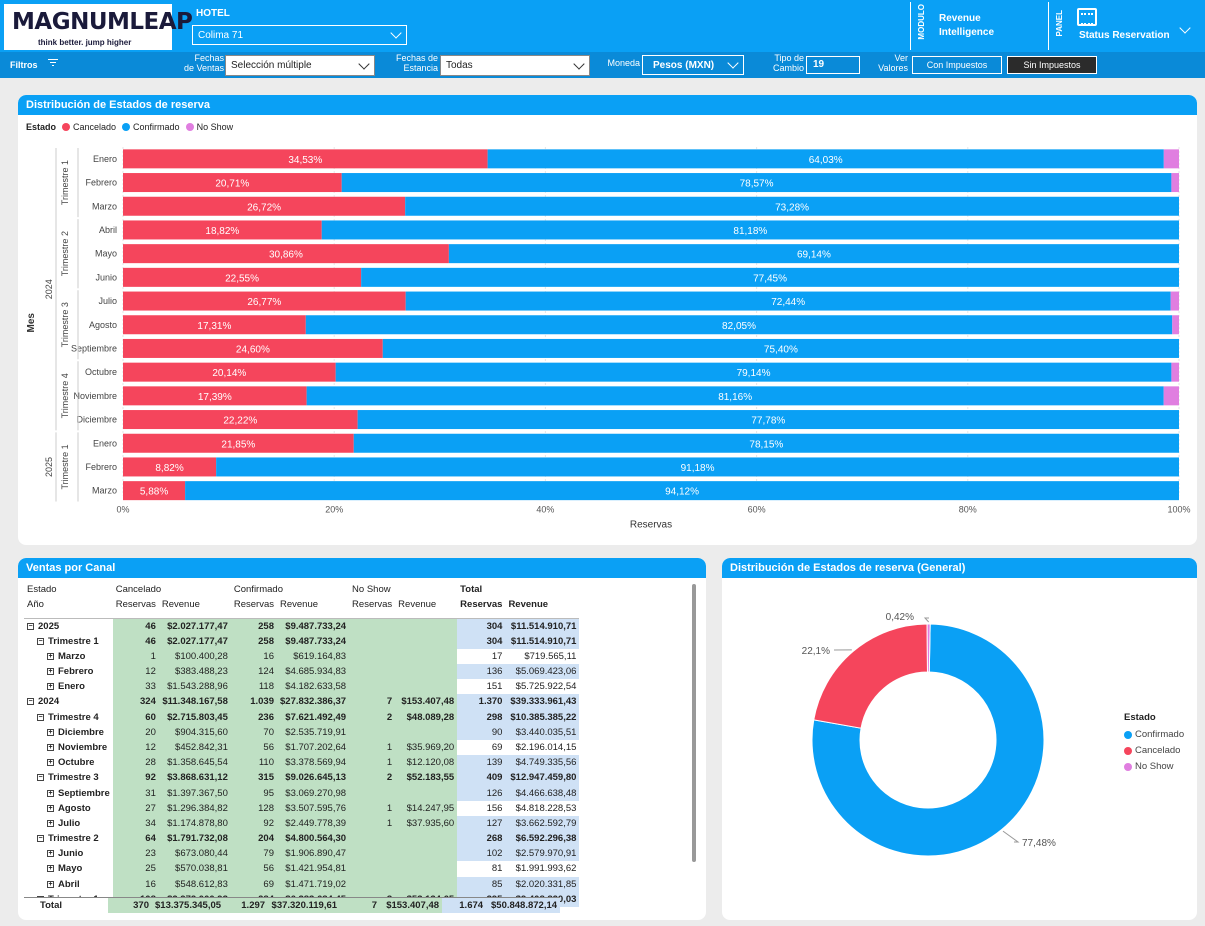  What do you see at coordinates (1154, 766) in the screenshot?
I see `donut-legend-noshow: No Show` at bounding box center [1154, 766].